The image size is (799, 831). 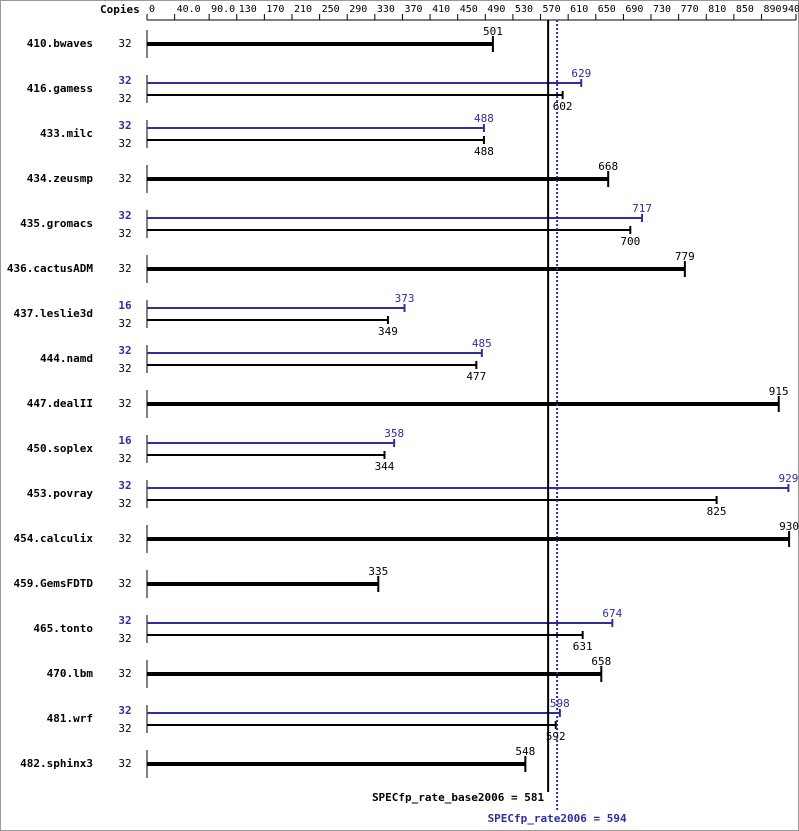 I want to click on x-tick-label: 130, so click(x=248, y=9).